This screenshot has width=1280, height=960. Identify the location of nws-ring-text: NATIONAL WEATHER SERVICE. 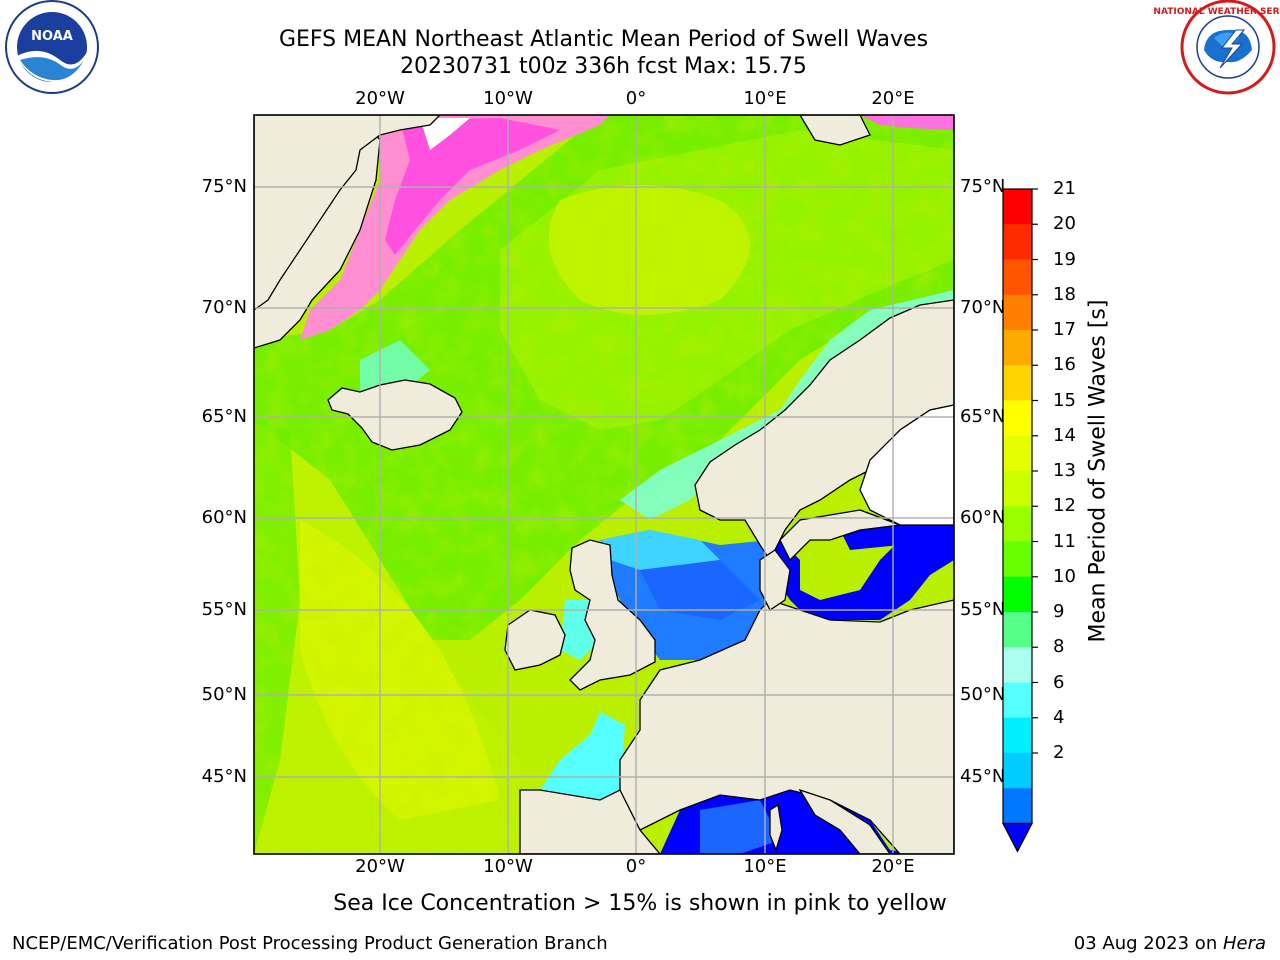
(1216, 12).